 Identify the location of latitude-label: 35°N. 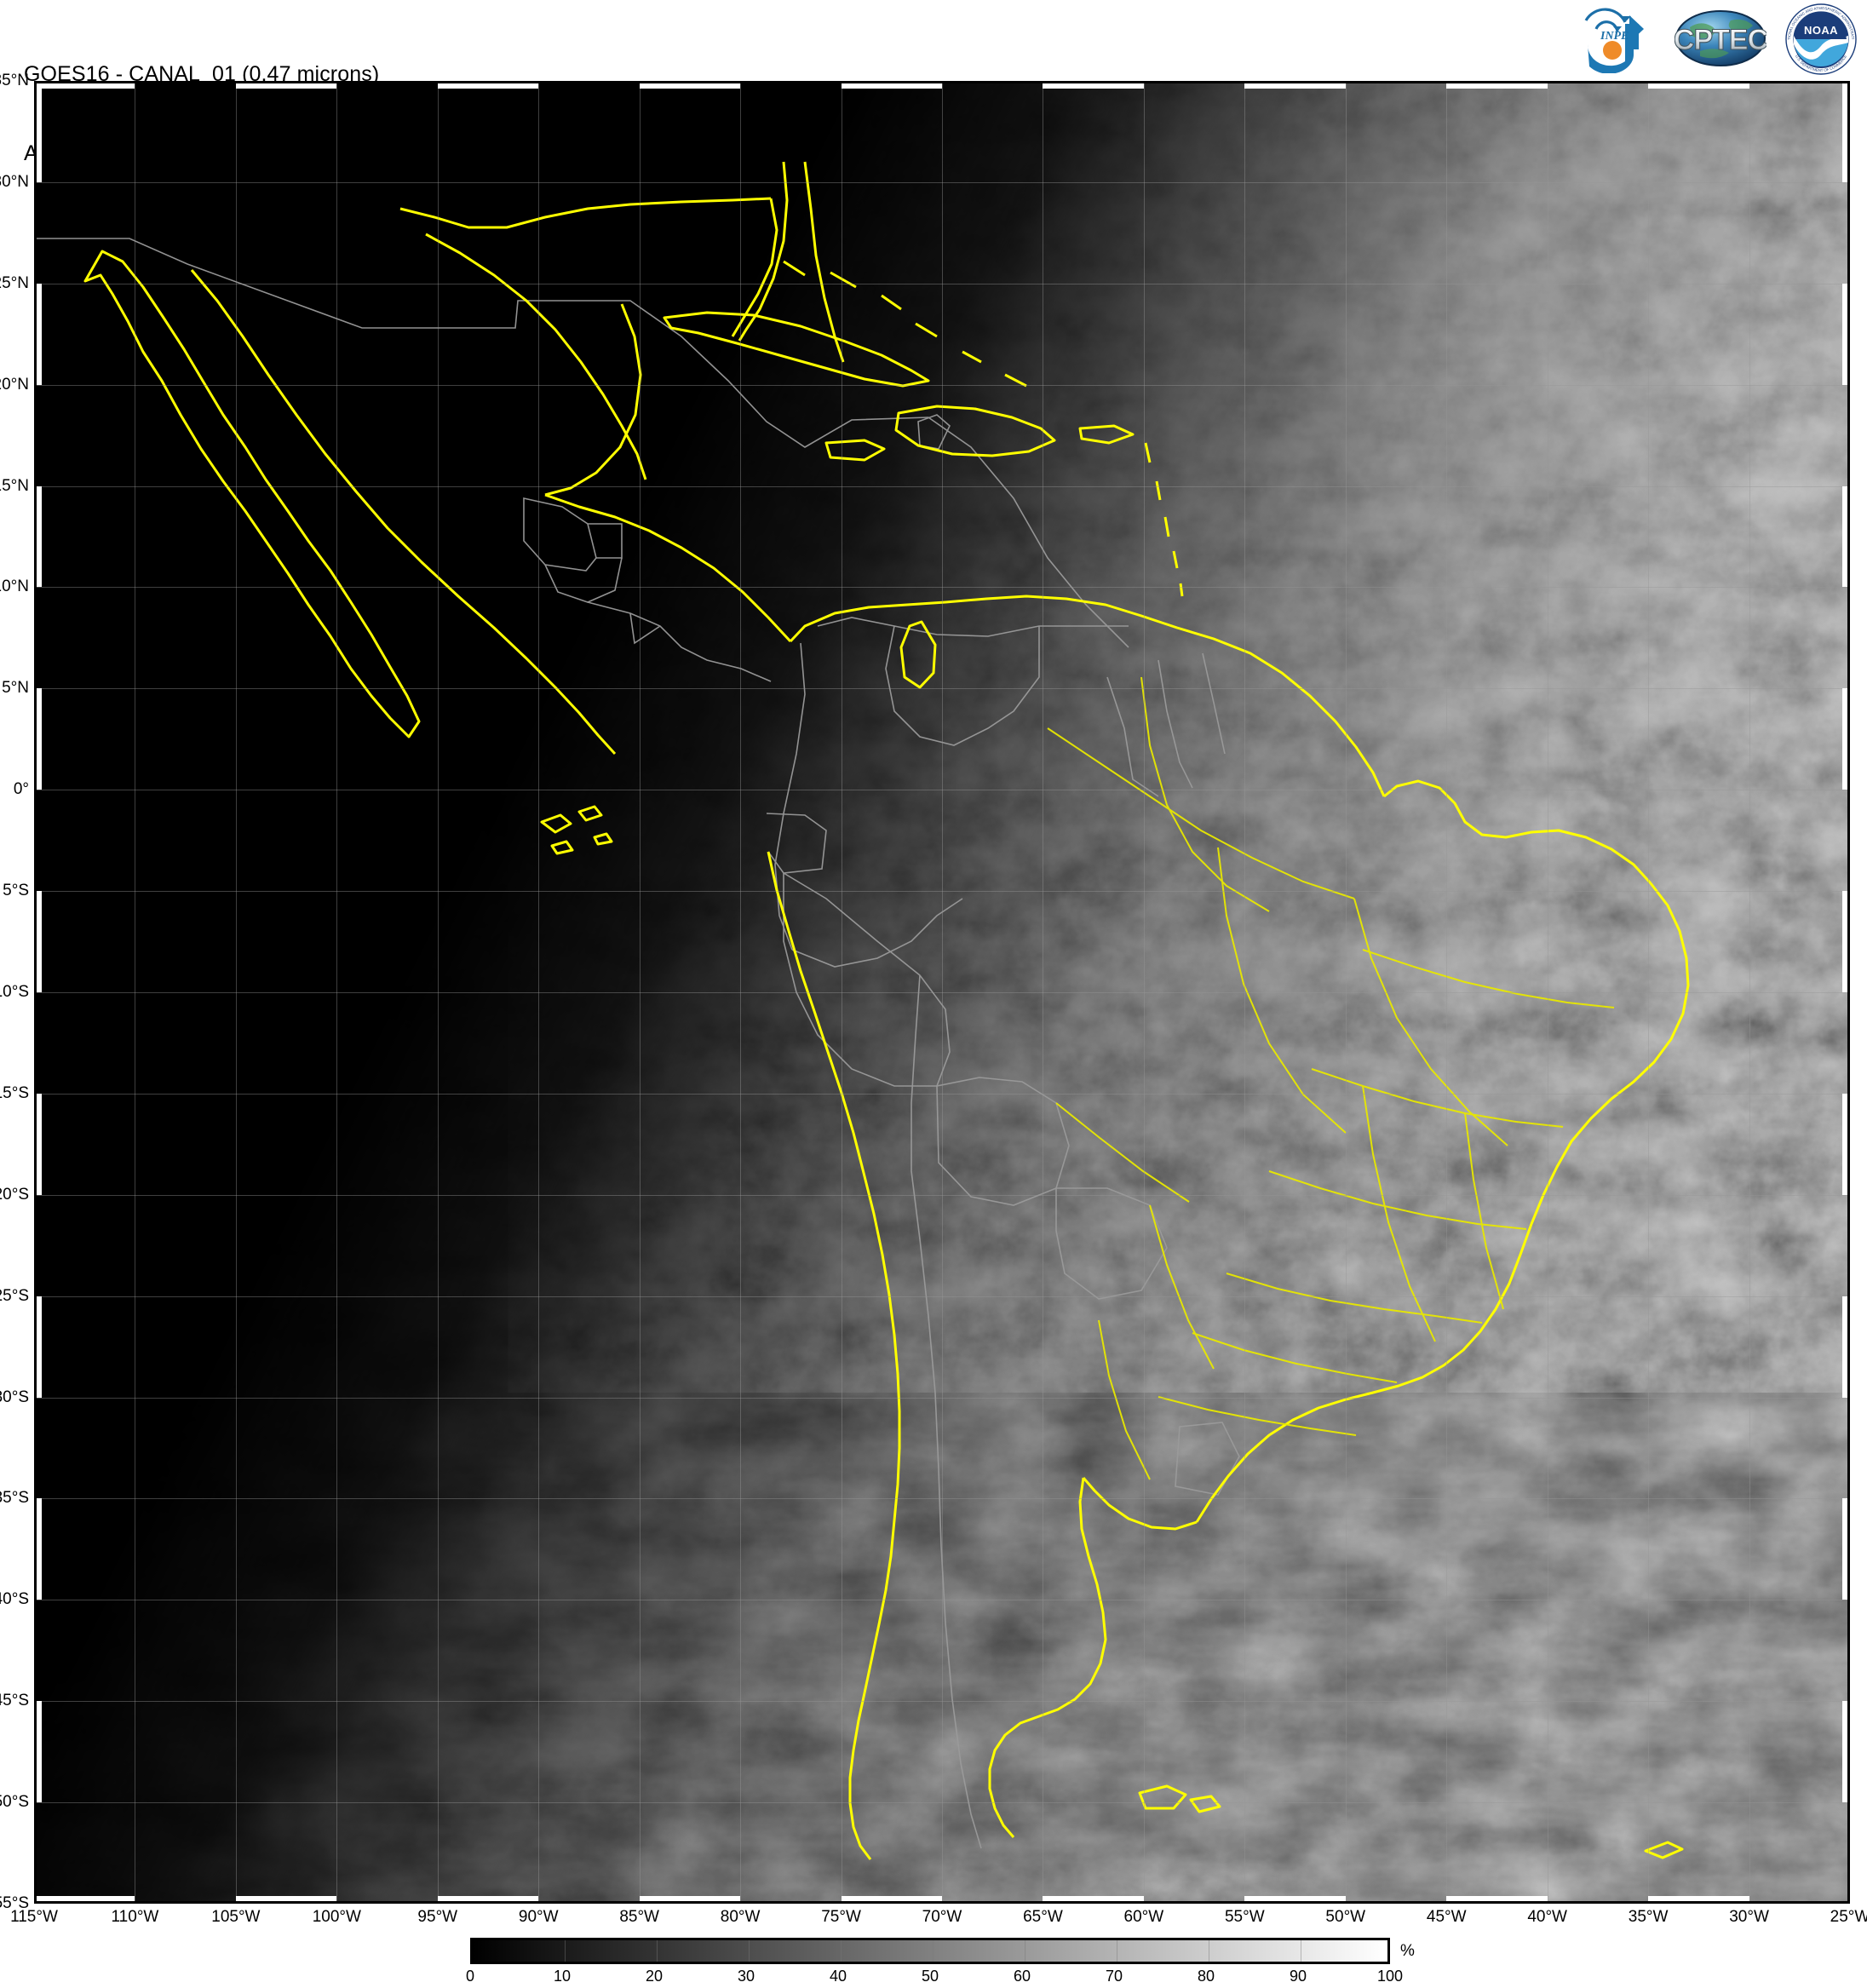
(14, 80).